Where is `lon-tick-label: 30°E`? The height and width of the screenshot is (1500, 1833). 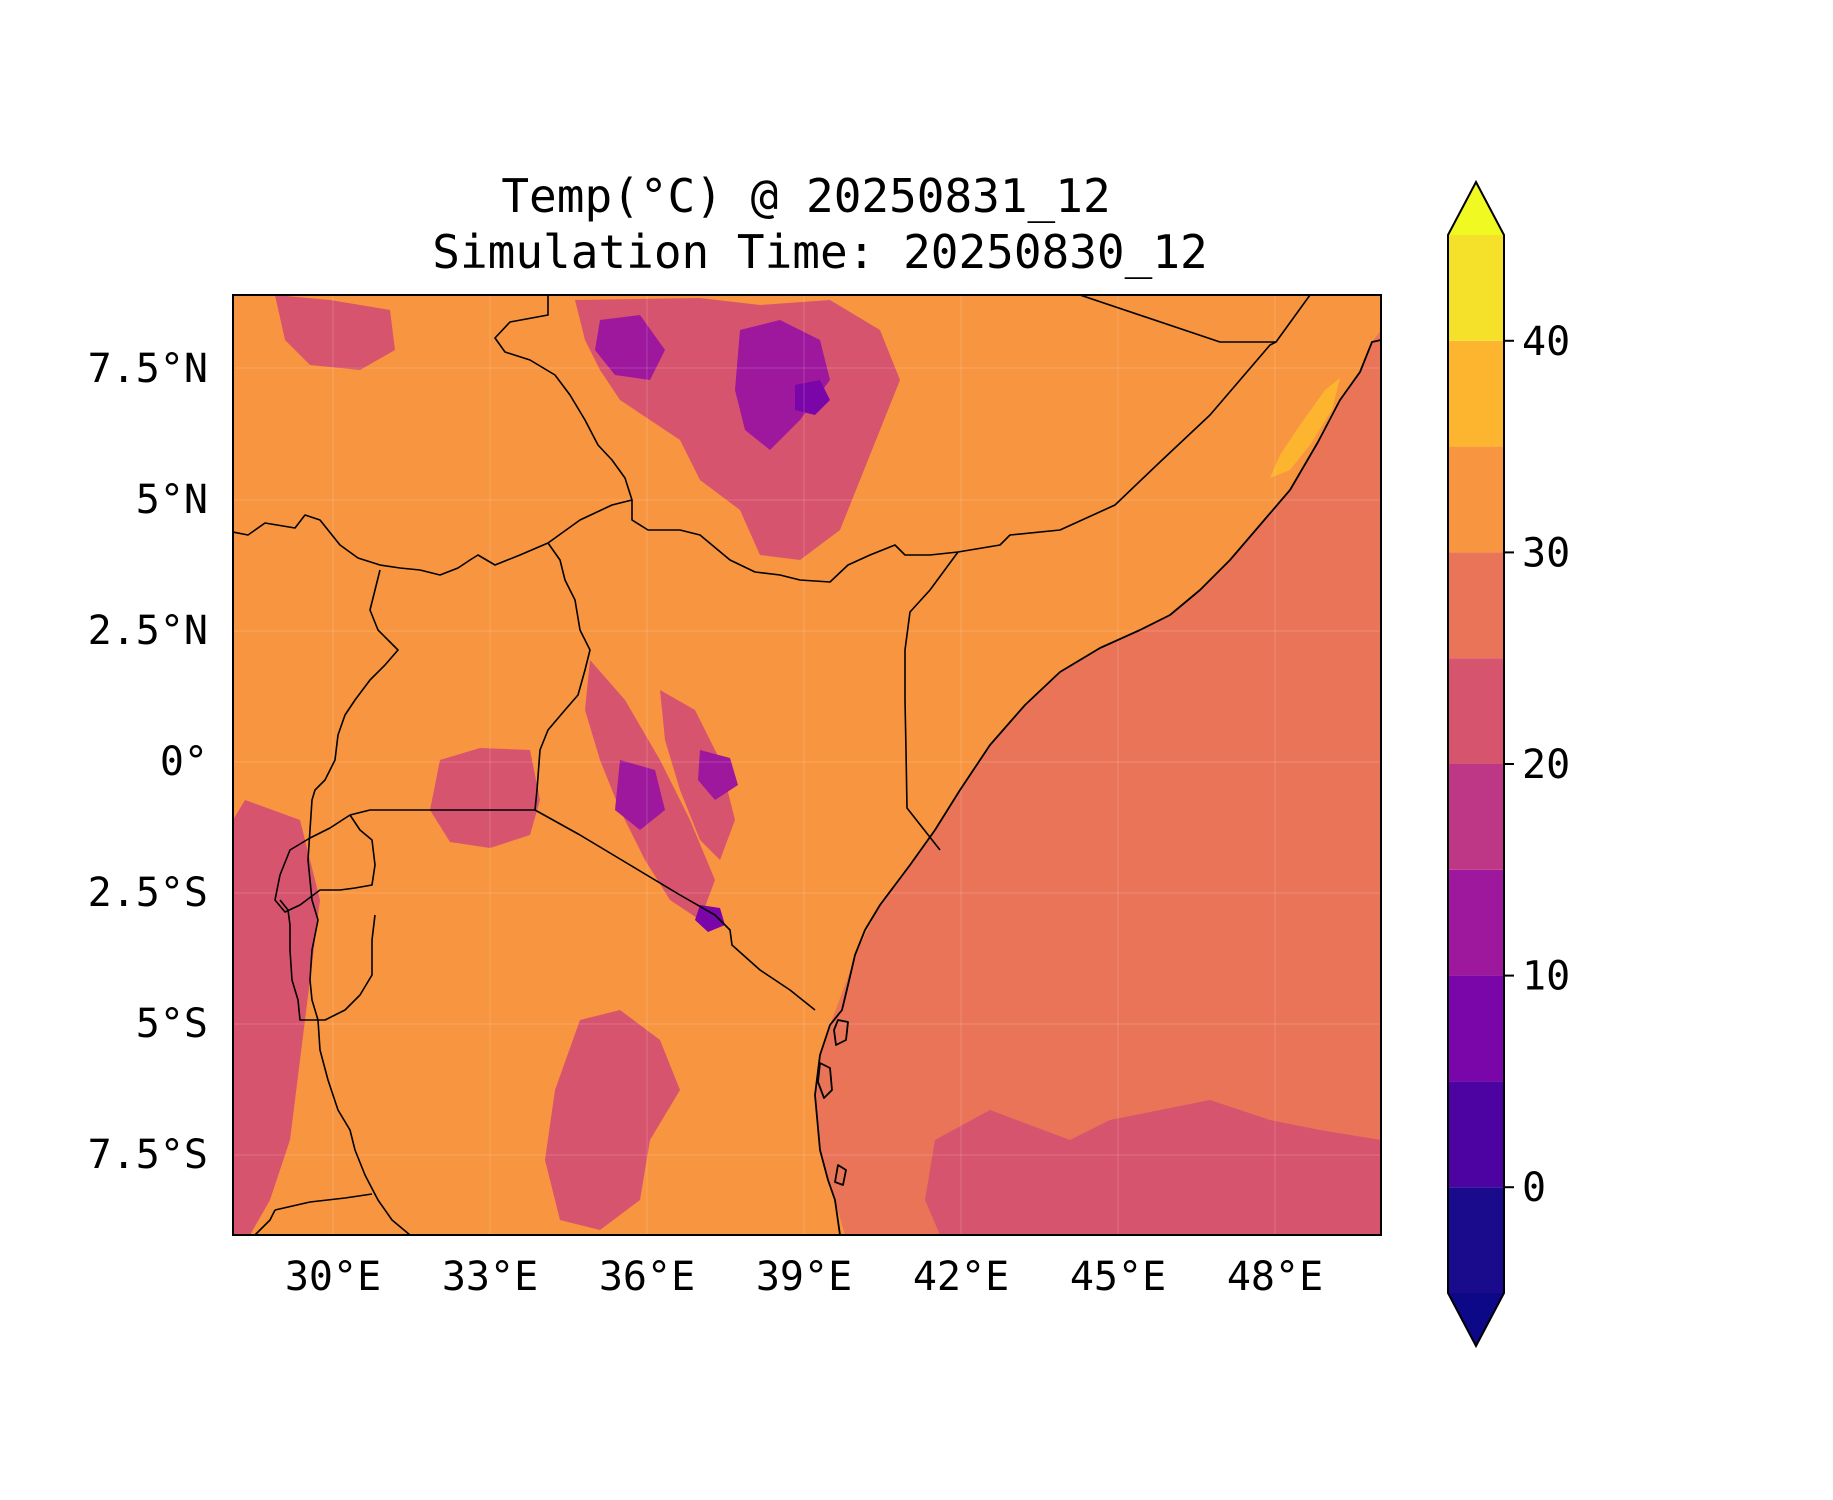 lon-tick-label: 30°E is located at coordinates (333, 1277).